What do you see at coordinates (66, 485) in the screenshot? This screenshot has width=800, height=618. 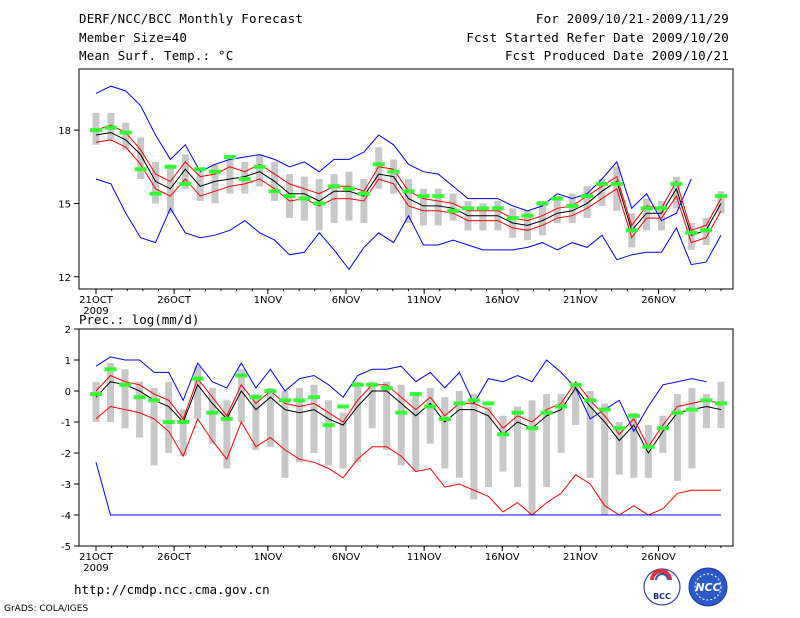 I see `y-tick-label: -3` at bounding box center [66, 485].